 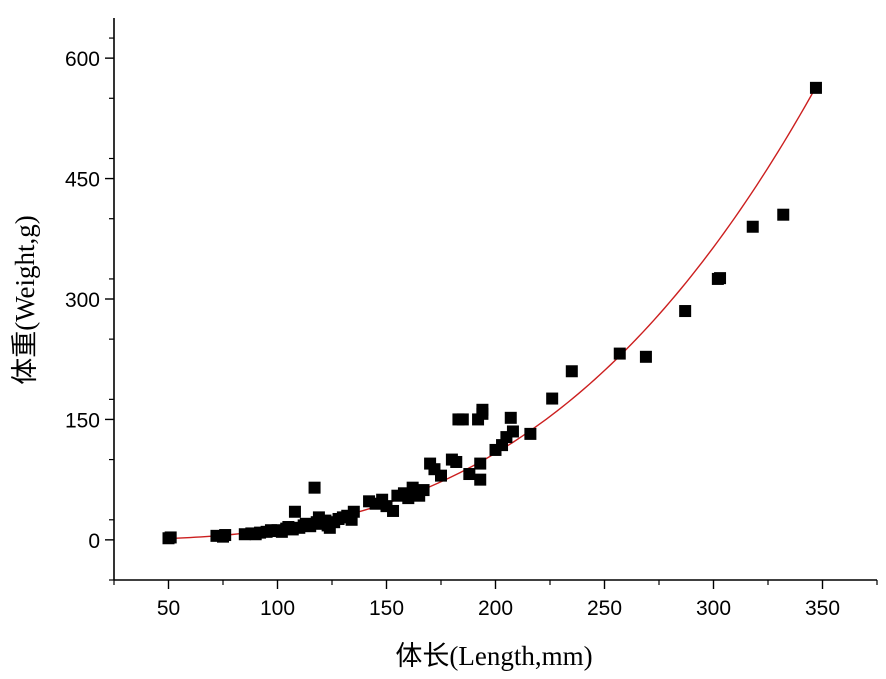 I want to click on y-tick-label: 600, so click(x=82, y=59).